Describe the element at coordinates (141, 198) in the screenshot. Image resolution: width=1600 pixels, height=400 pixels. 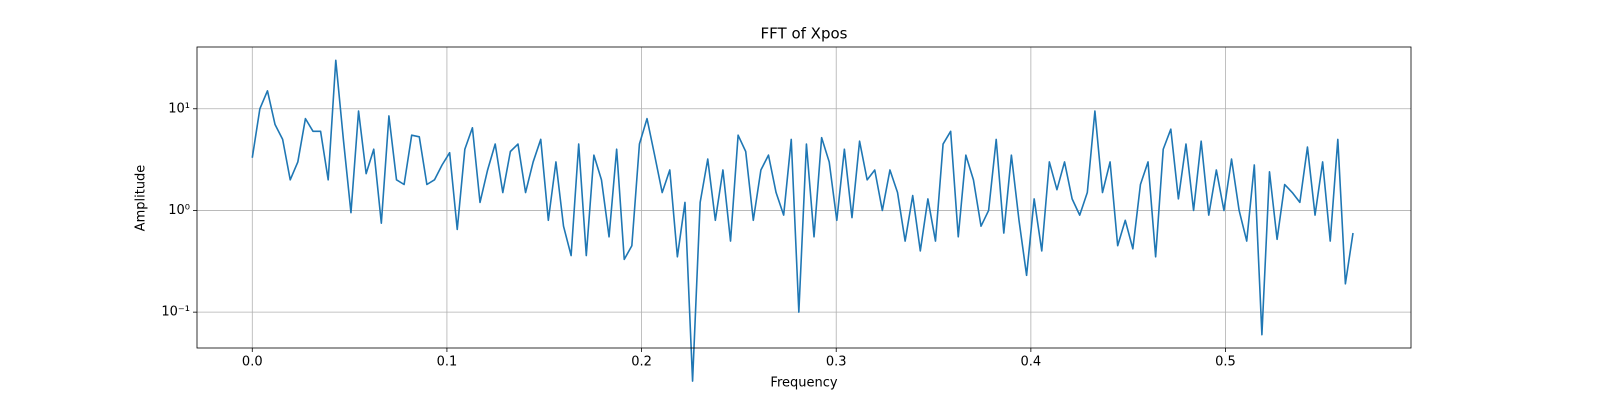
I see `y-axis-label: Amplitude` at that location.